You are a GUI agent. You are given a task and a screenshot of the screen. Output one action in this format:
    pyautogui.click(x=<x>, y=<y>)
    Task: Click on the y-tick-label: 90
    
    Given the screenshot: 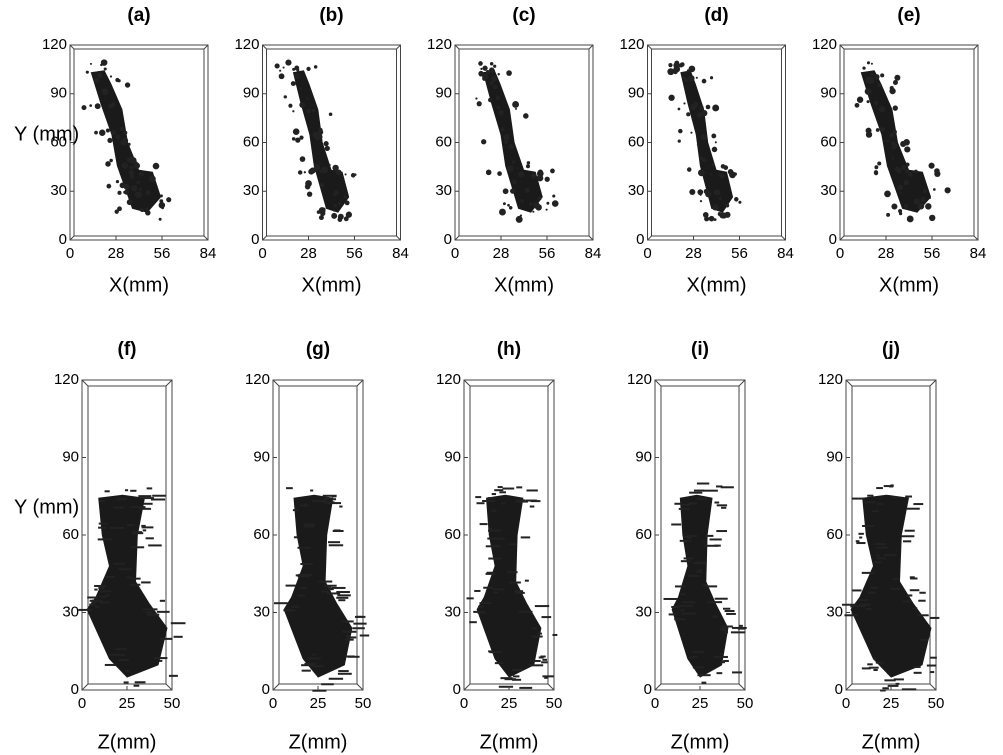 What is the action you would take?
    pyautogui.click(x=261, y=456)
    